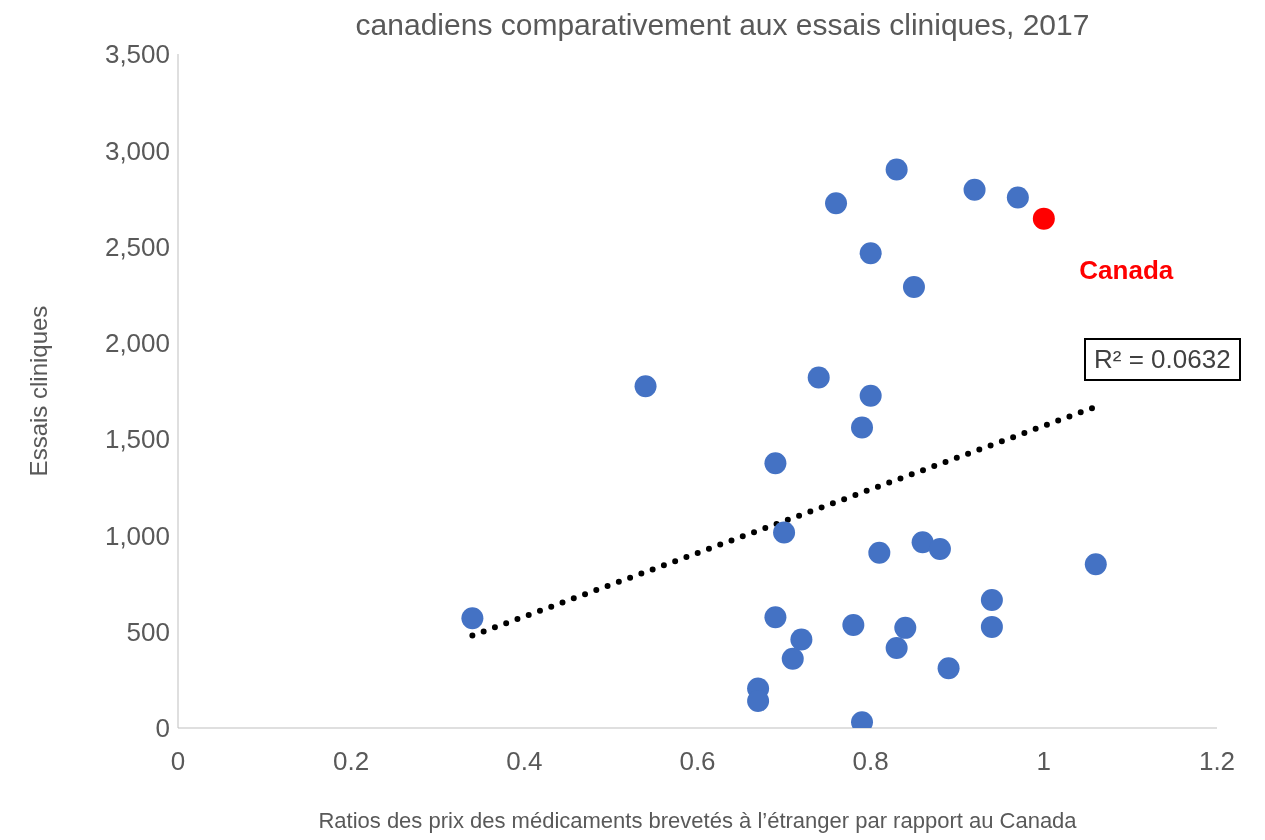 This screenshot has width=1265, height=840. What do you see at coordinates (870, 761) in the screenshot?
I see `x-tick-label: 0.8` at bounding box center [870, 761].